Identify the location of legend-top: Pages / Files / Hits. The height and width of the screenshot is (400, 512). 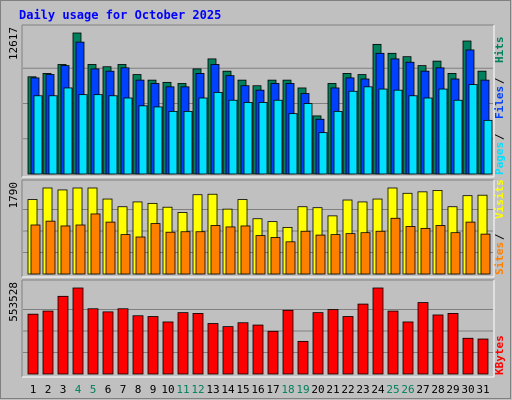
(499, 106).